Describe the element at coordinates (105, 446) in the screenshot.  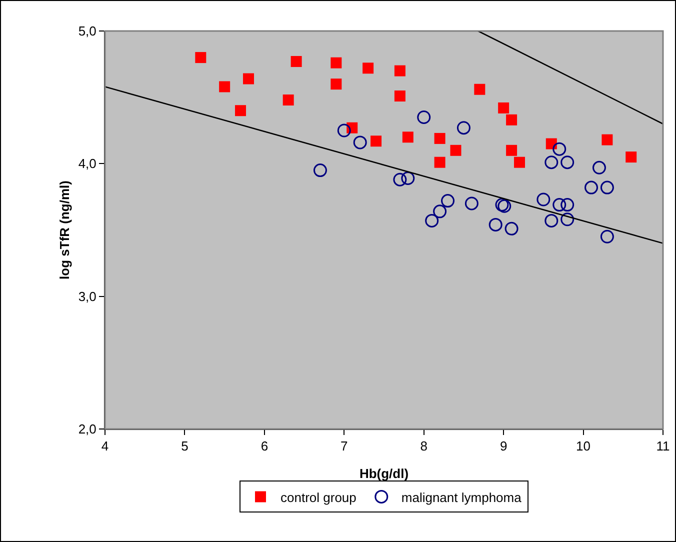
I see `x-tick-label: 4` at that location.